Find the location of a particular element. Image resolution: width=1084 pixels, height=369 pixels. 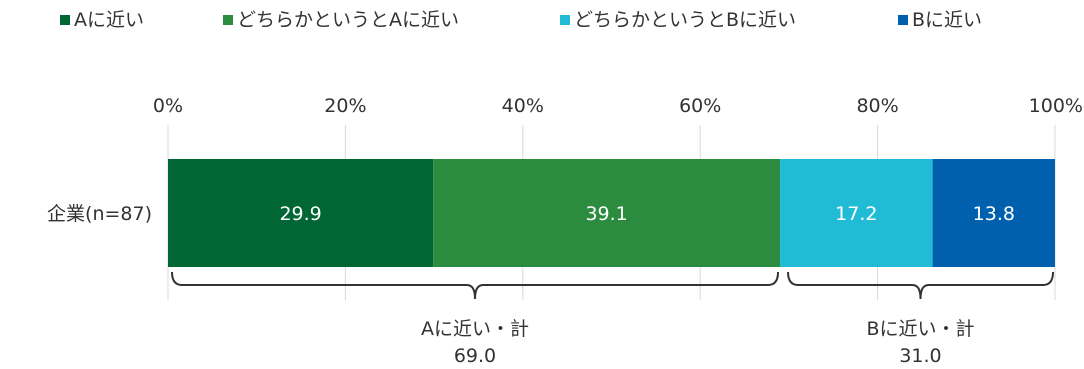

data-label: 39.1 is located at coordinates (606, 214).